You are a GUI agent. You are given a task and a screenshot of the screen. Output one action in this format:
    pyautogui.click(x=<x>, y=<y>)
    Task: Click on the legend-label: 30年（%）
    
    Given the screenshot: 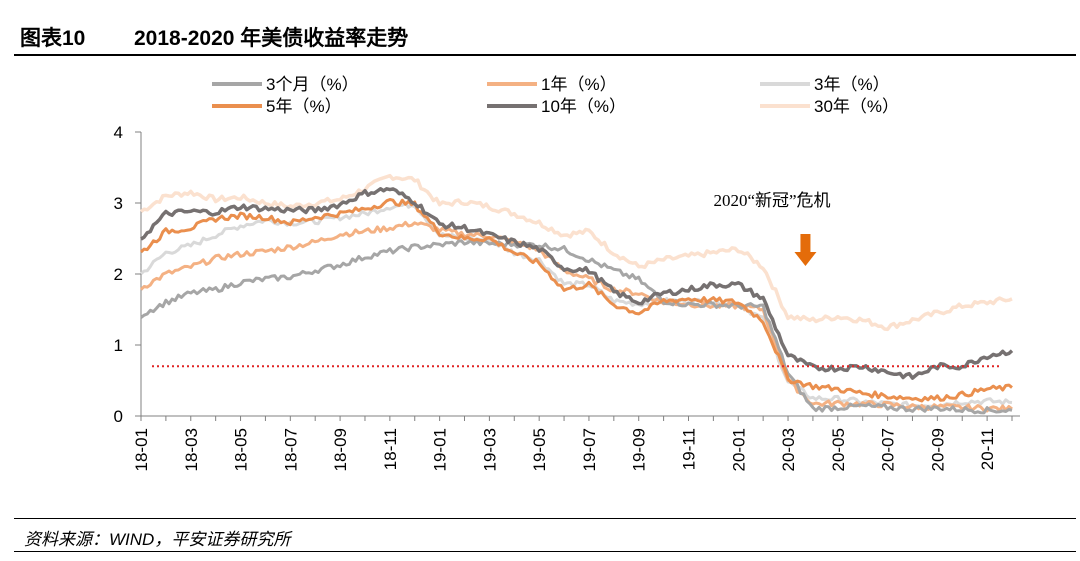 What is the action you would take?
    pyautogui.click(x=856, y=106)
    